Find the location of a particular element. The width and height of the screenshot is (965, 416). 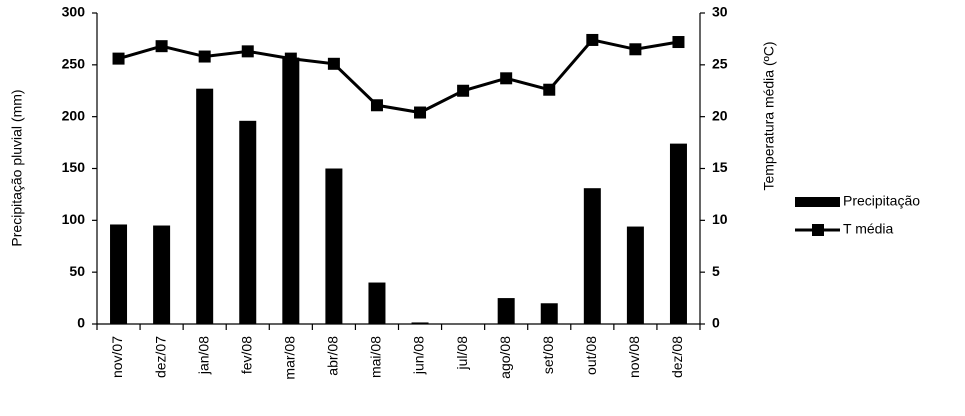

y-tick-label: 200 is located at coordinates (74, 115).